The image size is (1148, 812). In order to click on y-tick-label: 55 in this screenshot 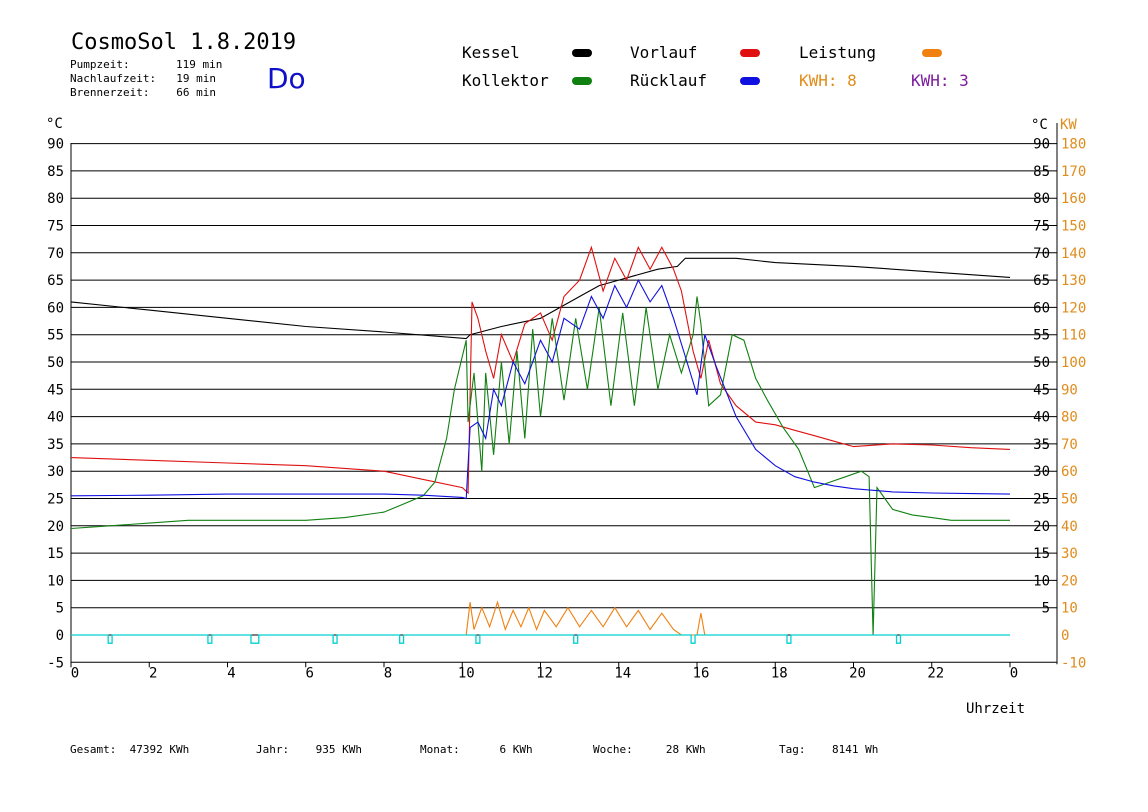, I will do `click(55, 336)`.